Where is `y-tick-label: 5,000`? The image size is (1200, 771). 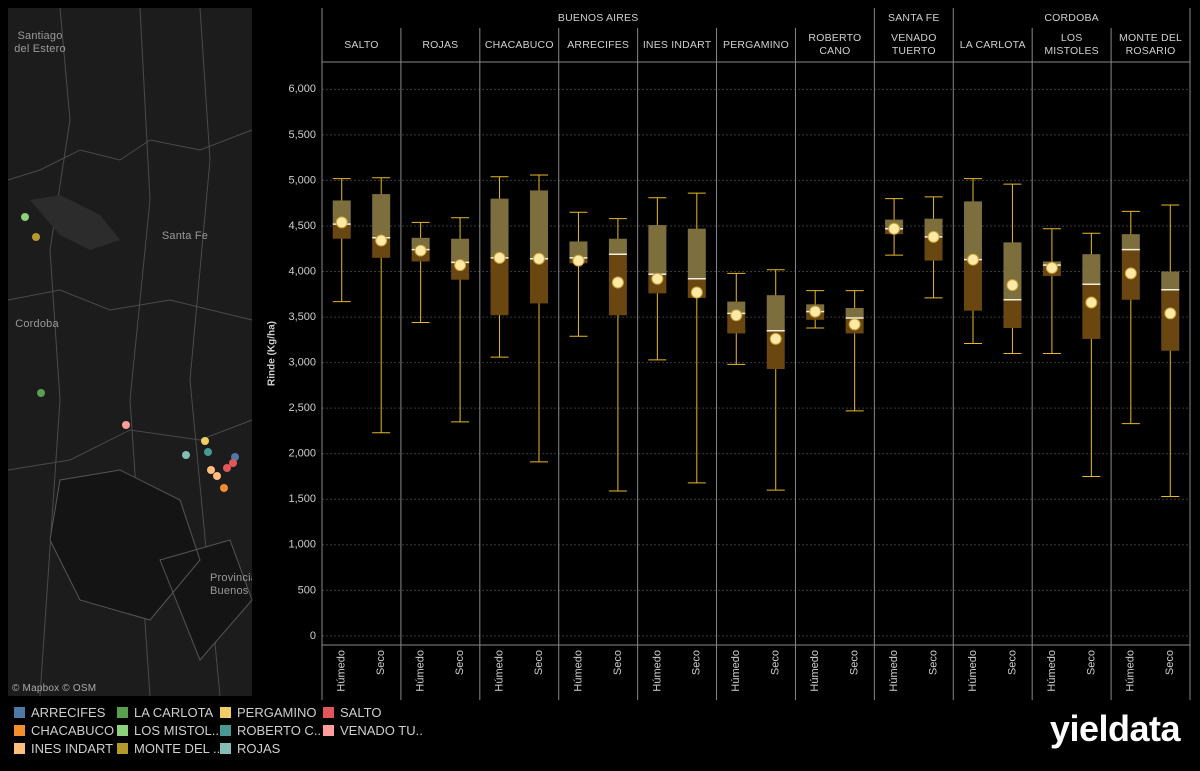
y-tick-label: 5,000 is located at coordinates (302, 180).